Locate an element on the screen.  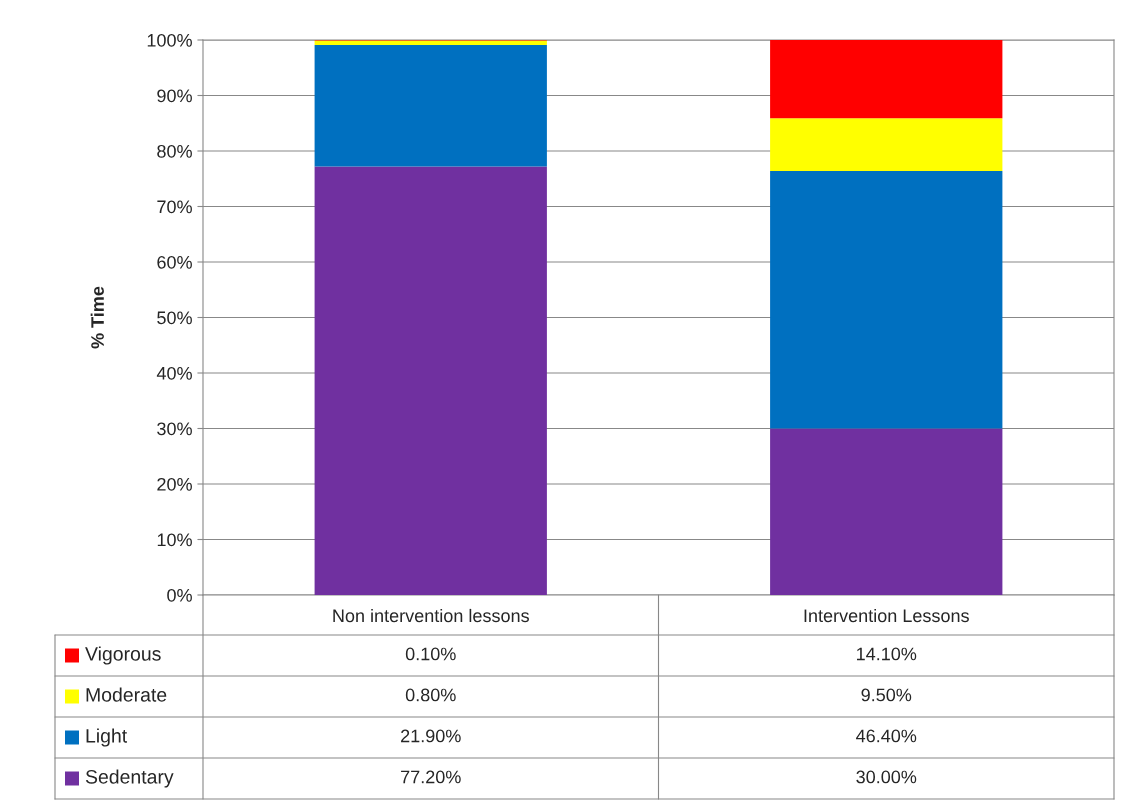
x-tick-label: Intervention Lessons is located at coordinates (886, 615).